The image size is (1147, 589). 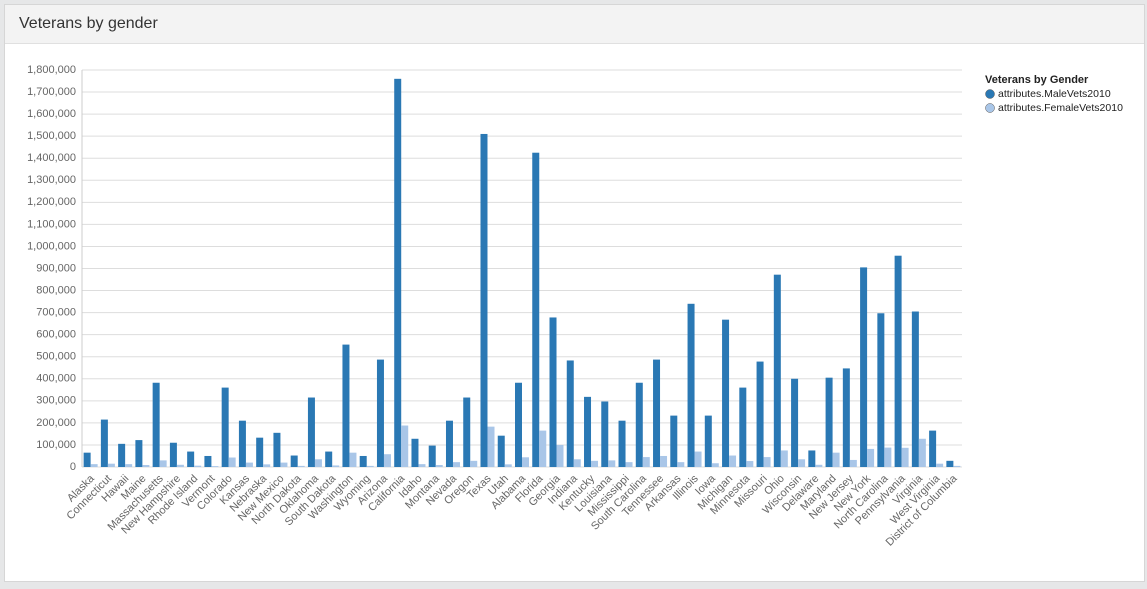 I want to click on header: Veterans by gender, so click(x=574, y=24).